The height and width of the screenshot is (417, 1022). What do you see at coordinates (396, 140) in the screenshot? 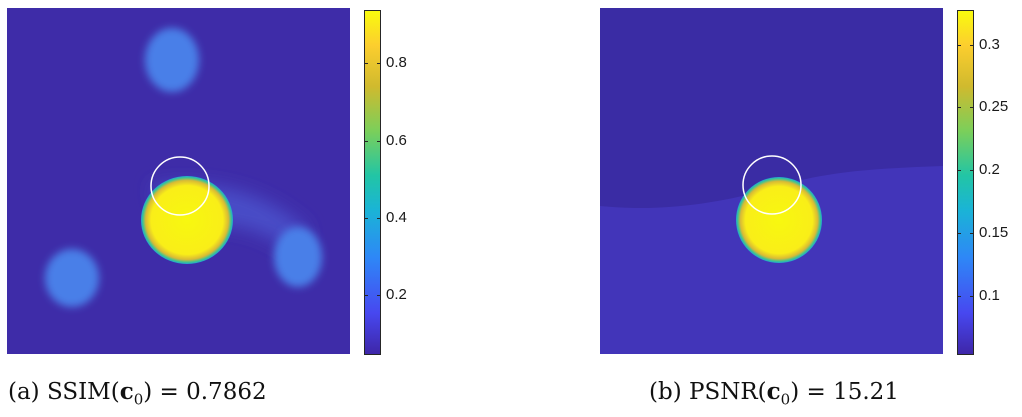
I see `colorbar-tick-label: 0.6` at bounding box center [396, 140].